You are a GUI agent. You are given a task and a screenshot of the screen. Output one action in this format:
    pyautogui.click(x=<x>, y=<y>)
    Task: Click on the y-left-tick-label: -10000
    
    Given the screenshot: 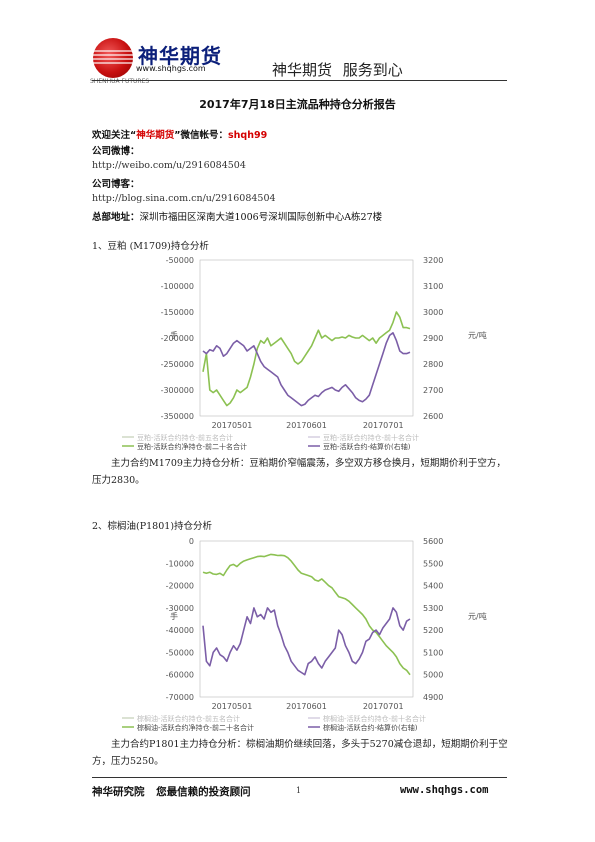 What is the action you would take?
    pyautogui.click(x=180, y=563)
    